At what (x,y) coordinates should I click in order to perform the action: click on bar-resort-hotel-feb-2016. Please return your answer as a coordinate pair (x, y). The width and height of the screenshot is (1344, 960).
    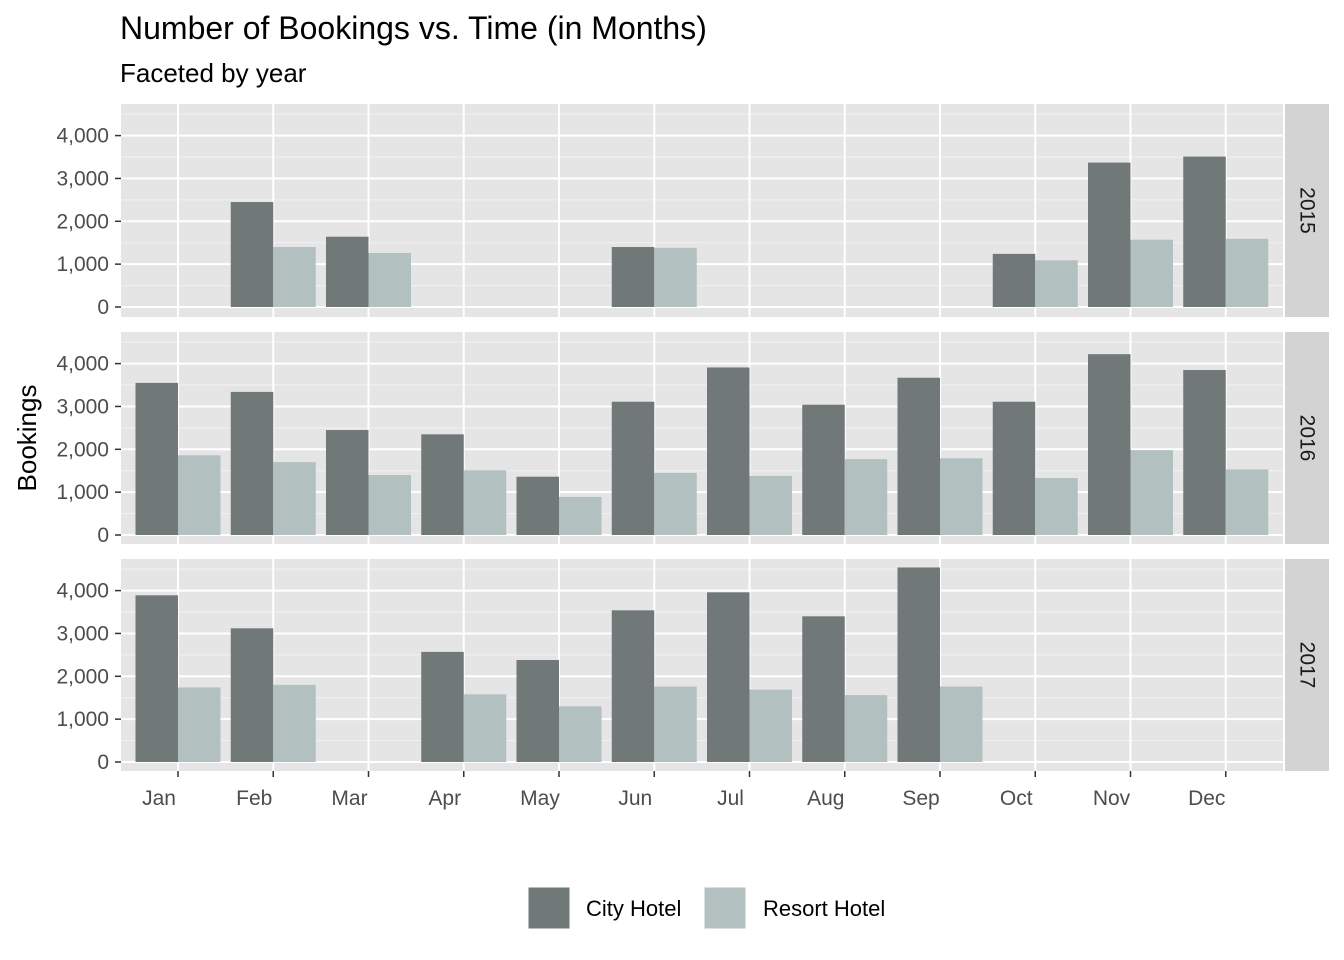
    Looking at the image, I should click on (294, 498).